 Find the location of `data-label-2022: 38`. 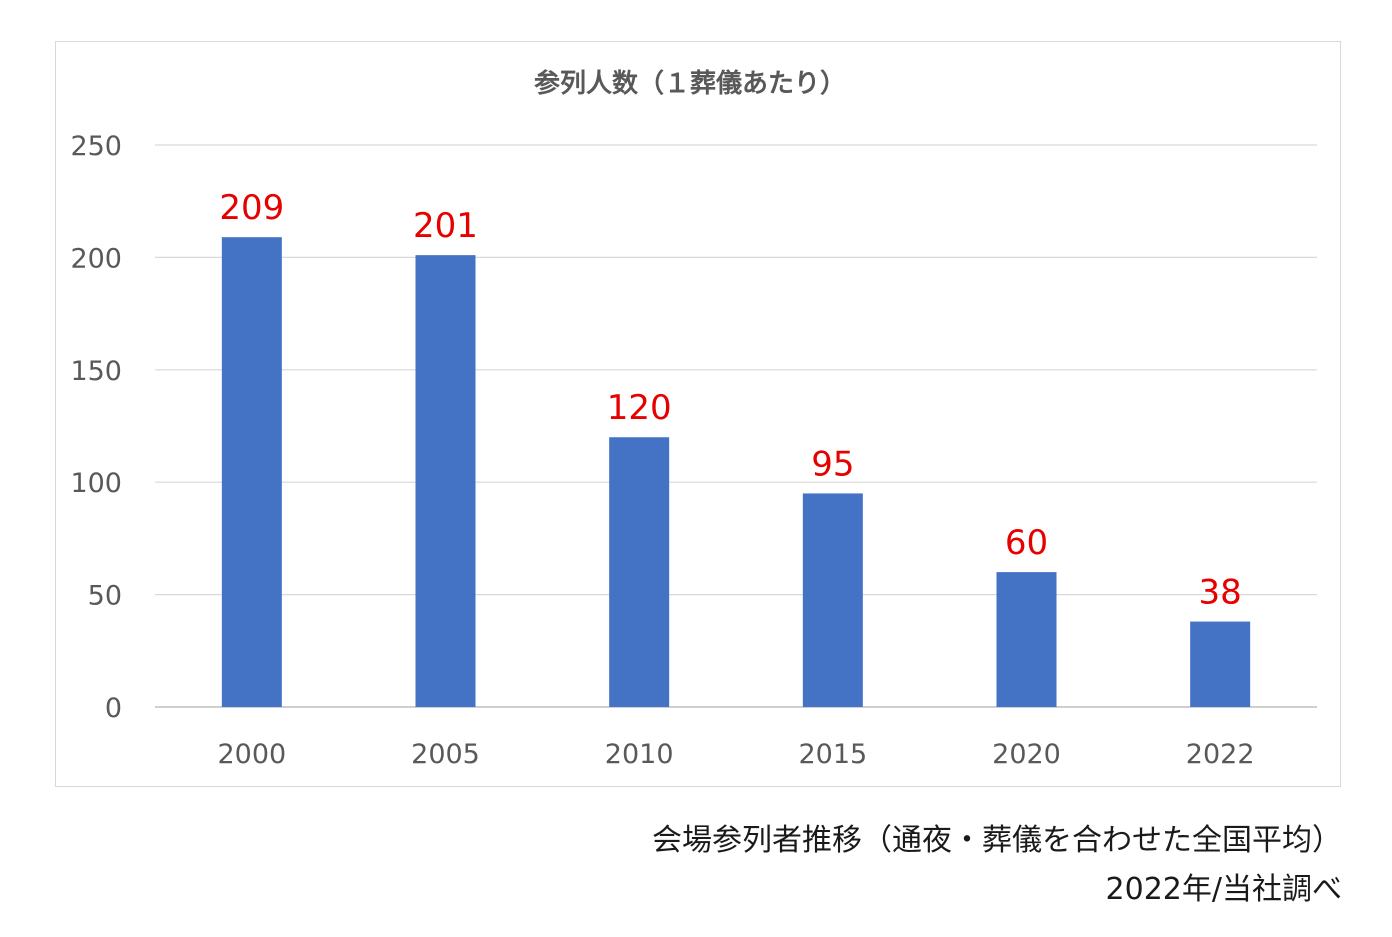

data-label-2022: 38 is located at coordinates (1220, 593).